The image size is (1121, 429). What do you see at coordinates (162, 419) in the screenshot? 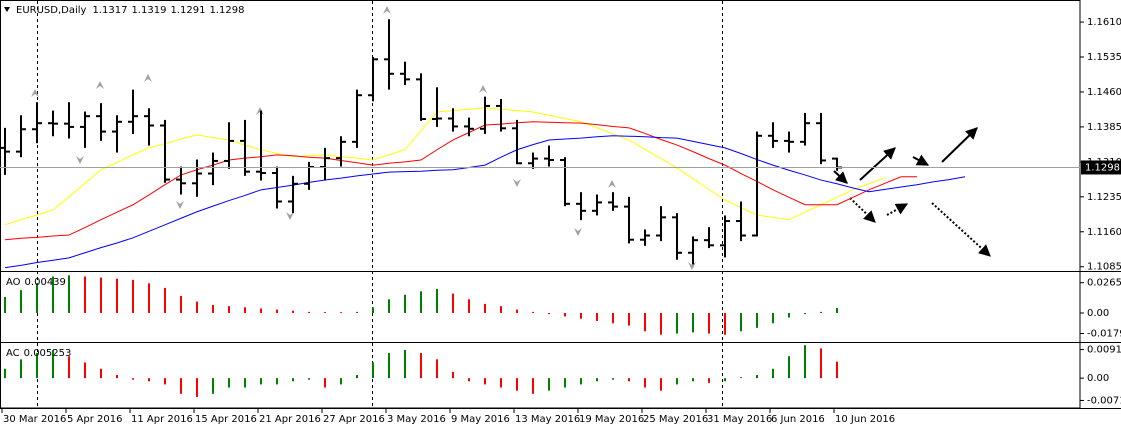
I see `x-tick-label: 11 Apr 2016` at bounding box center [162, 419].